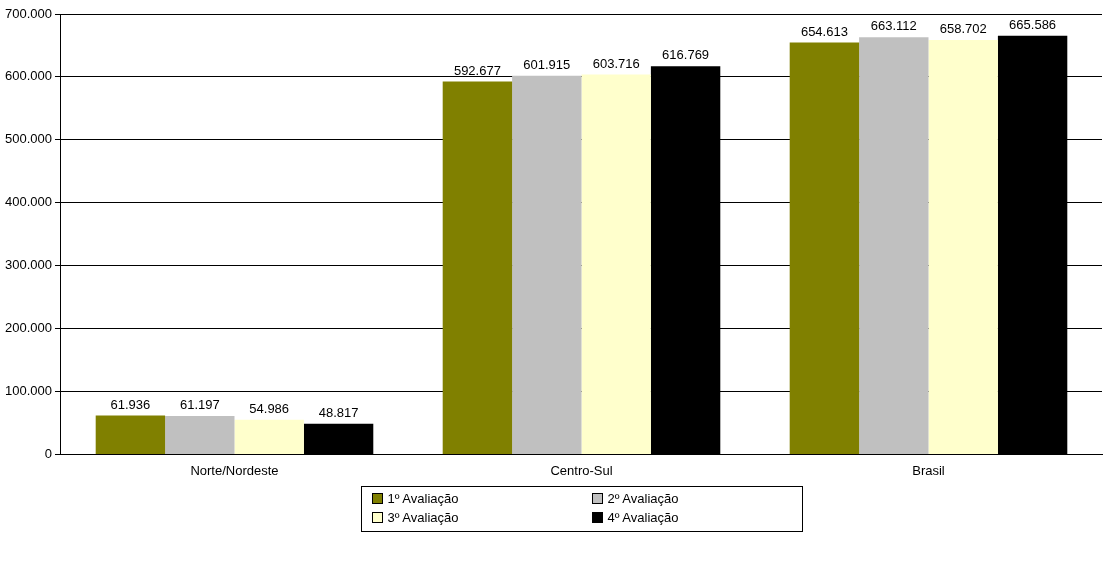  What do you see at coordinates (28, 76) in the screenshot?
I see `y-tick-label: 600.000` at bounding box center [28, 76].